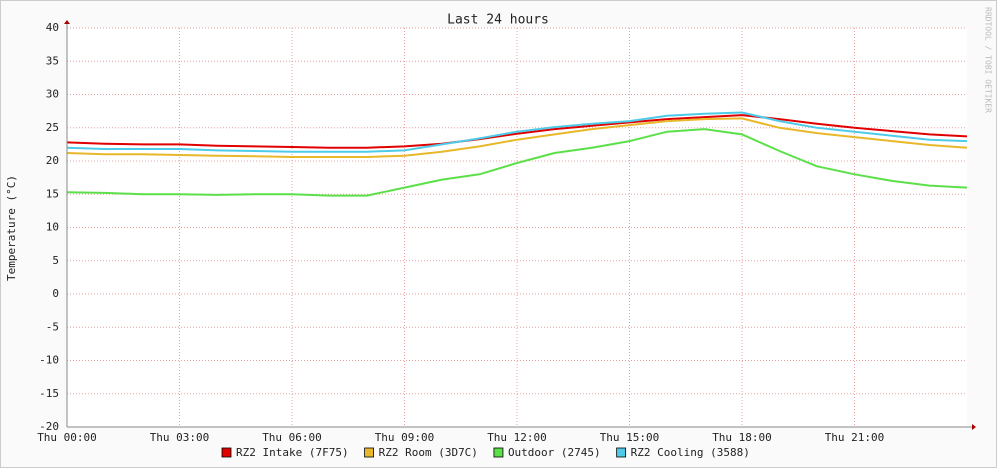 The image size is (997, 468). I want to click on y-tick-label: -5, so click(52, 326).